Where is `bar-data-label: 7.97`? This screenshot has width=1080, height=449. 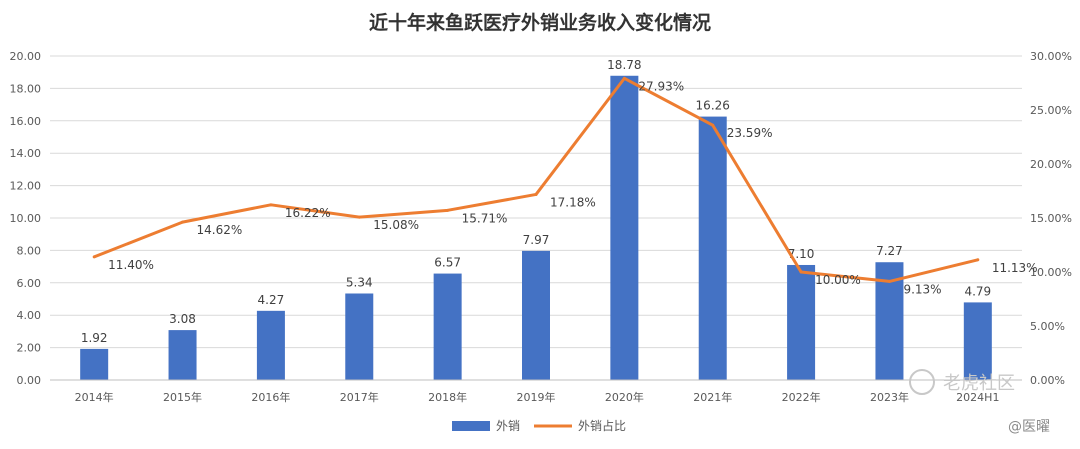 bar-data-label: 7.97 is located at coordinates (536, 240).